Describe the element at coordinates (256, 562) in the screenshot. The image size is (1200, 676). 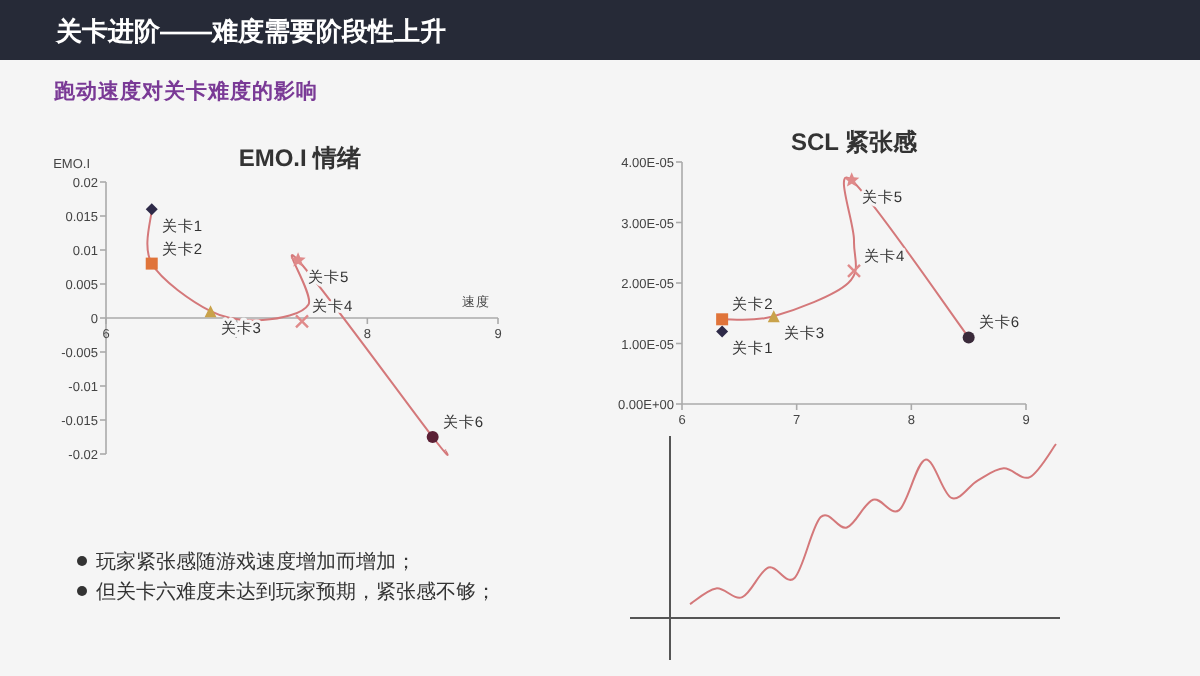
I see `text: 玩家紧张感随游戏速度增加而增加；` at that location.